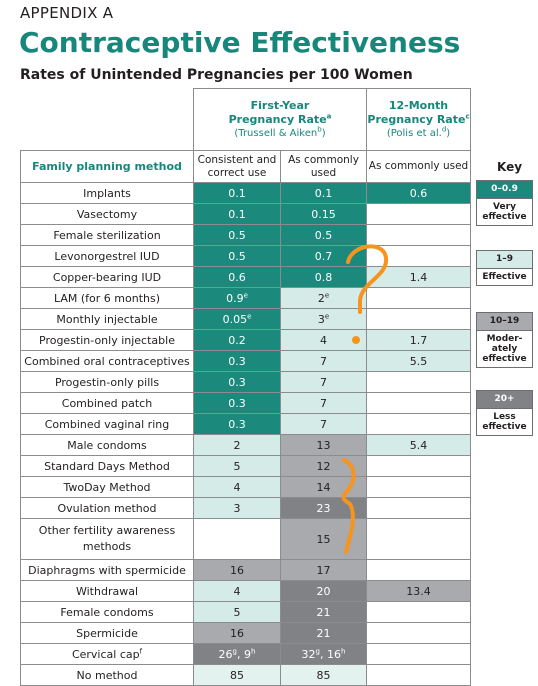 The width and height of the screenshot is (538, 686). I want to click on key-range: 20+, so click(504, 400).